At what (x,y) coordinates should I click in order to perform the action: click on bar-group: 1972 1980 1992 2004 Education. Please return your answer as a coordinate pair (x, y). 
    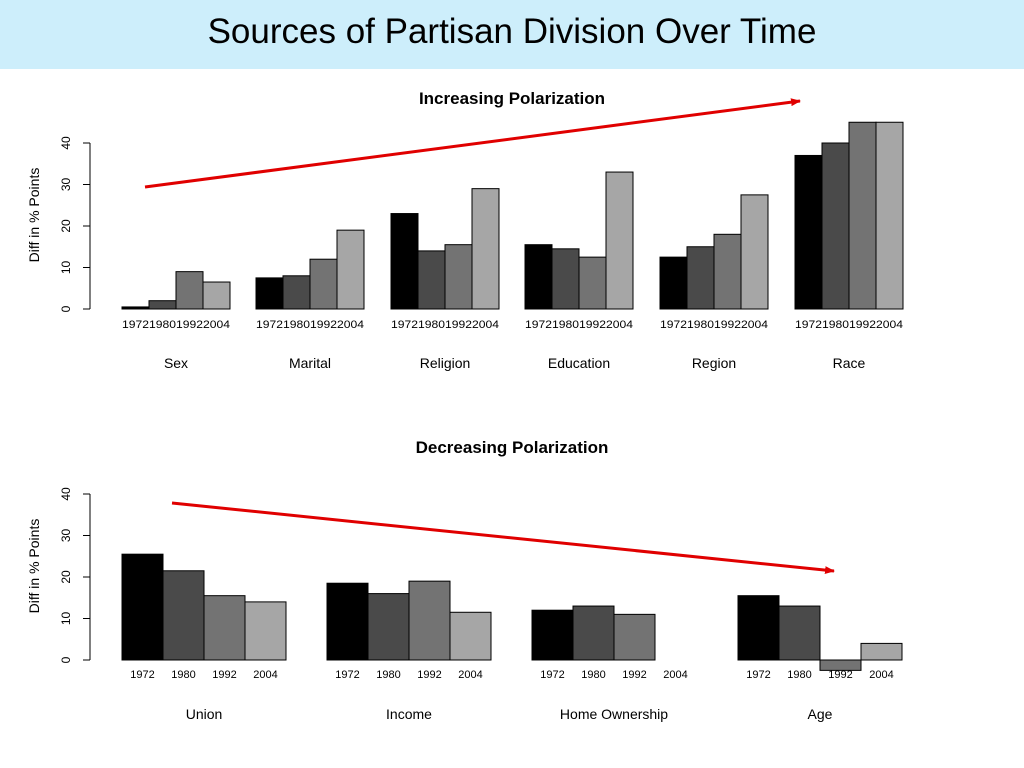
    Looking at the image, I should click on (579, 271).